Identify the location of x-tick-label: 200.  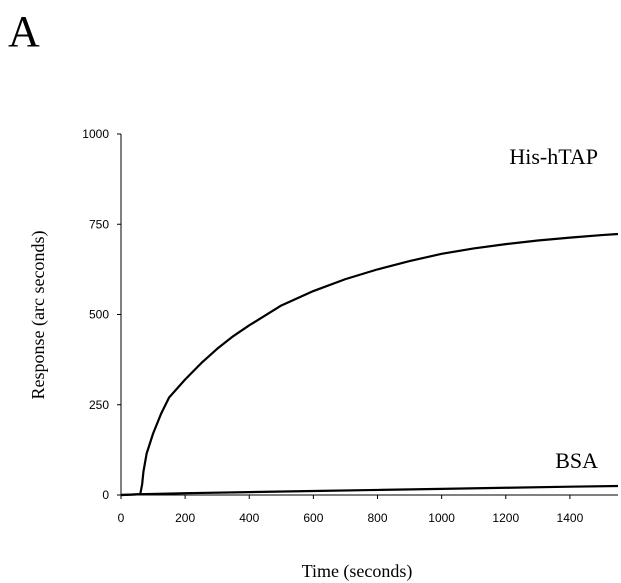
(185, 518).